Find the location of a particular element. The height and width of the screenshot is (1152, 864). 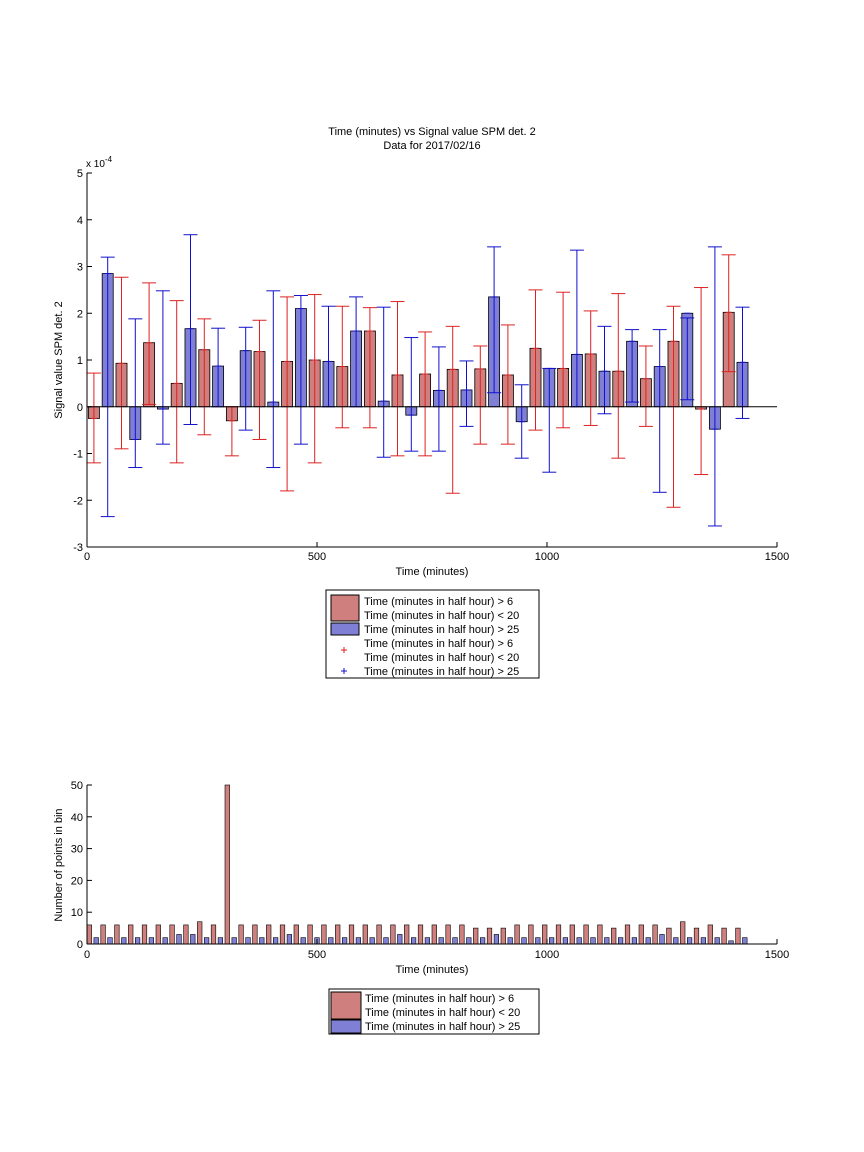

y-tick-label: 10 is located at coordinates (77, 913).